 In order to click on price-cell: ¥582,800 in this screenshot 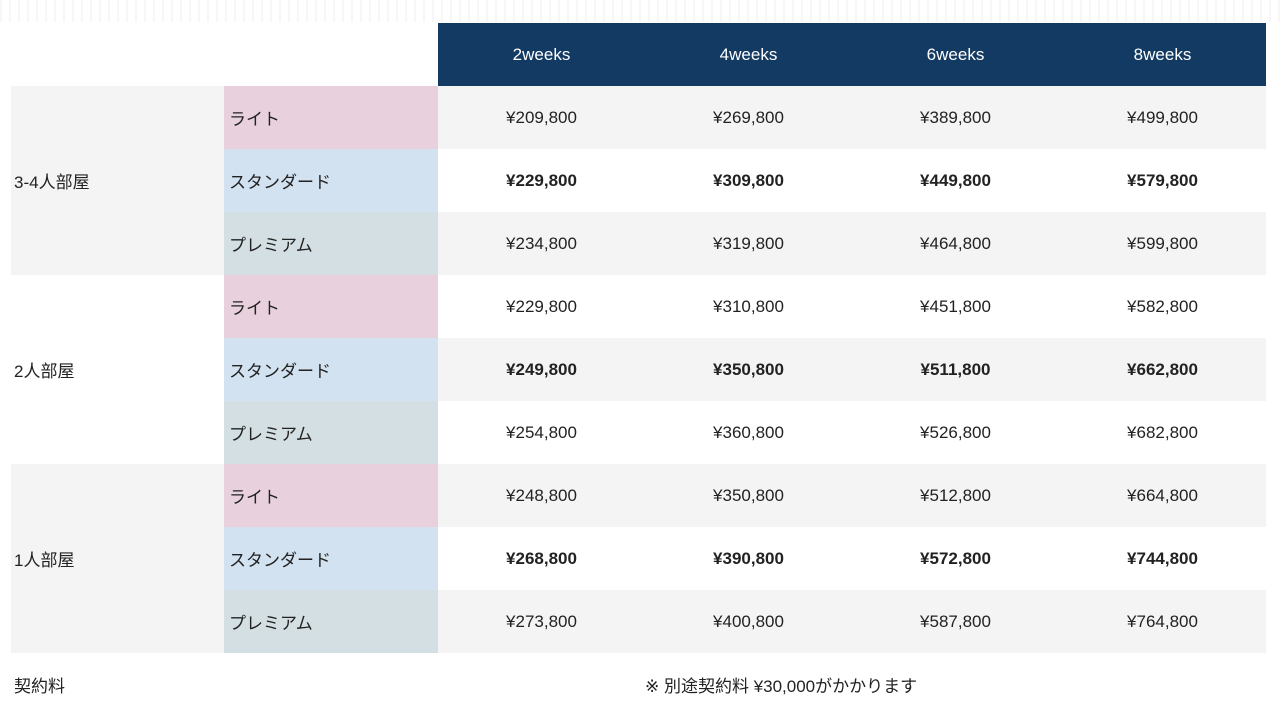, I will do `click(1162, 306)`.